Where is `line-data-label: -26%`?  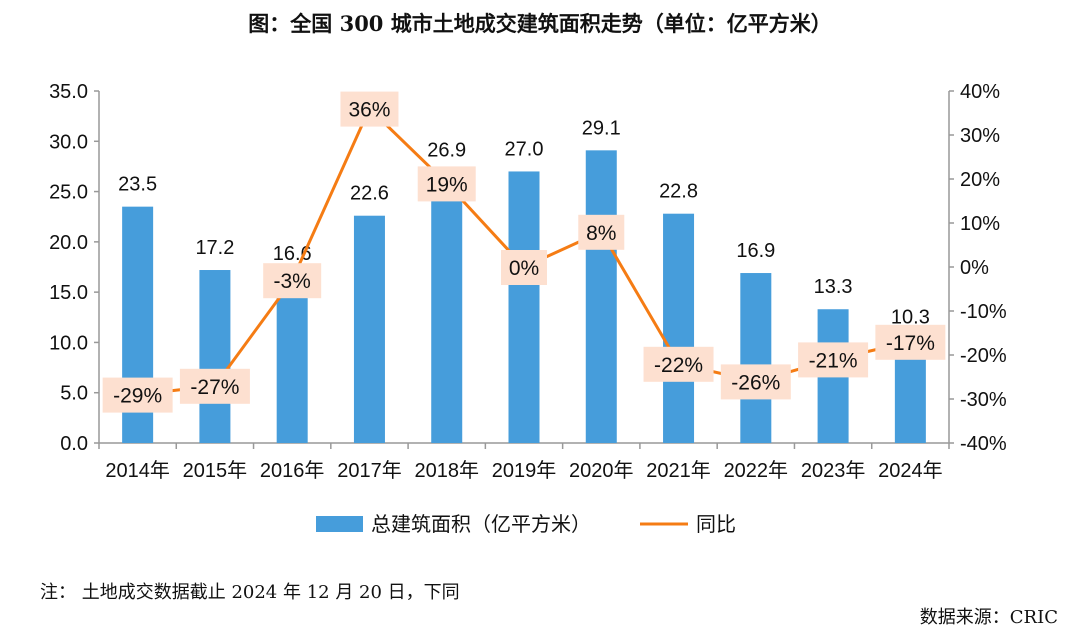 line-data-label: -26% is located at coordinates (755, 382).